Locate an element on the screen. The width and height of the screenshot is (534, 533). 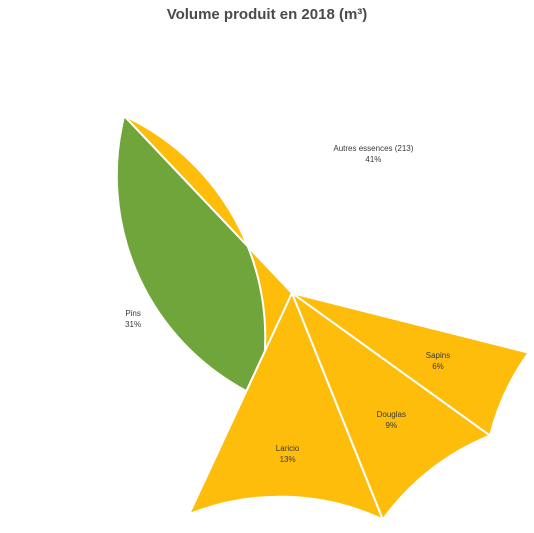
slice-label-1: Pins is located at coordinates (133, 313).